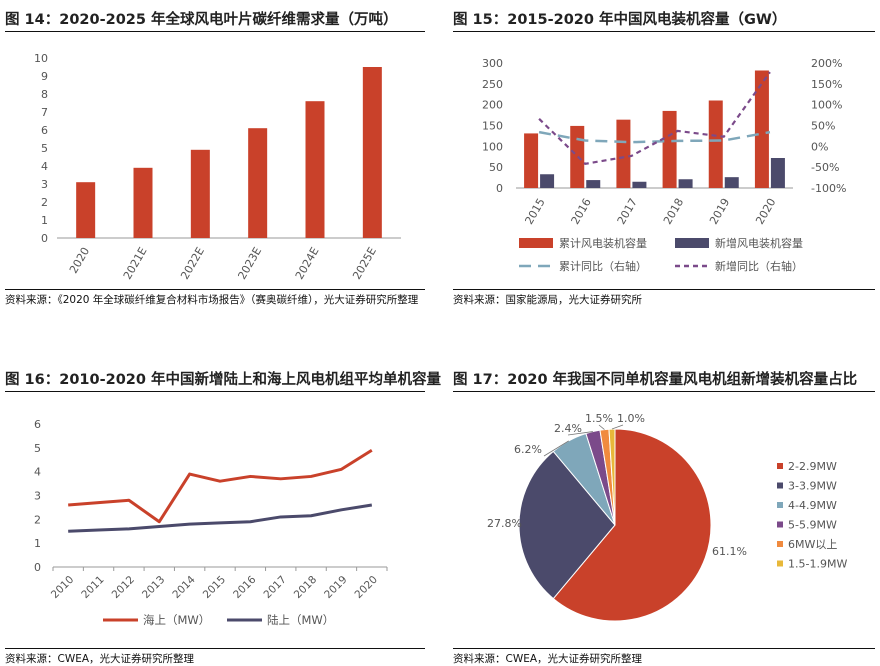 This screenshot has height=666, width=880. What do you see at coordinates (215, 648) in the screenshot?
I see `figure-16-bottom-rule` at bounding box center [215, 648].